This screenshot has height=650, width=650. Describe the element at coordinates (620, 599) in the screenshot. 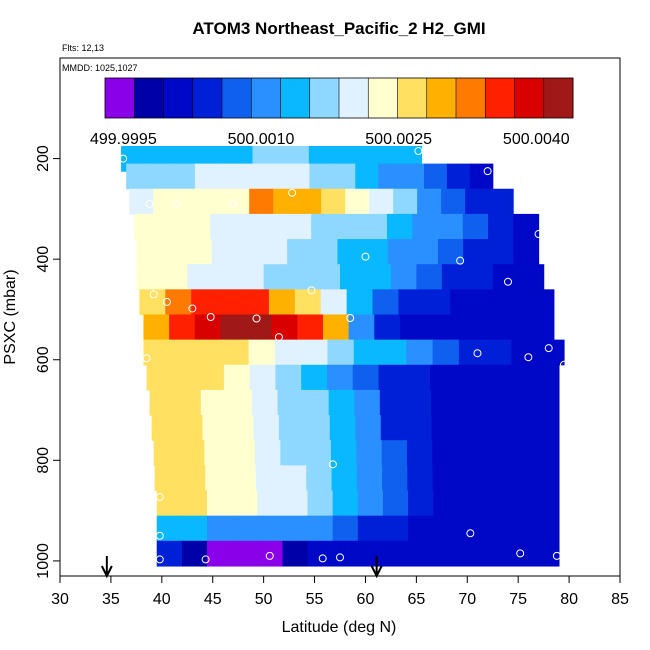

I see `x-tick-label: 85` at that location.